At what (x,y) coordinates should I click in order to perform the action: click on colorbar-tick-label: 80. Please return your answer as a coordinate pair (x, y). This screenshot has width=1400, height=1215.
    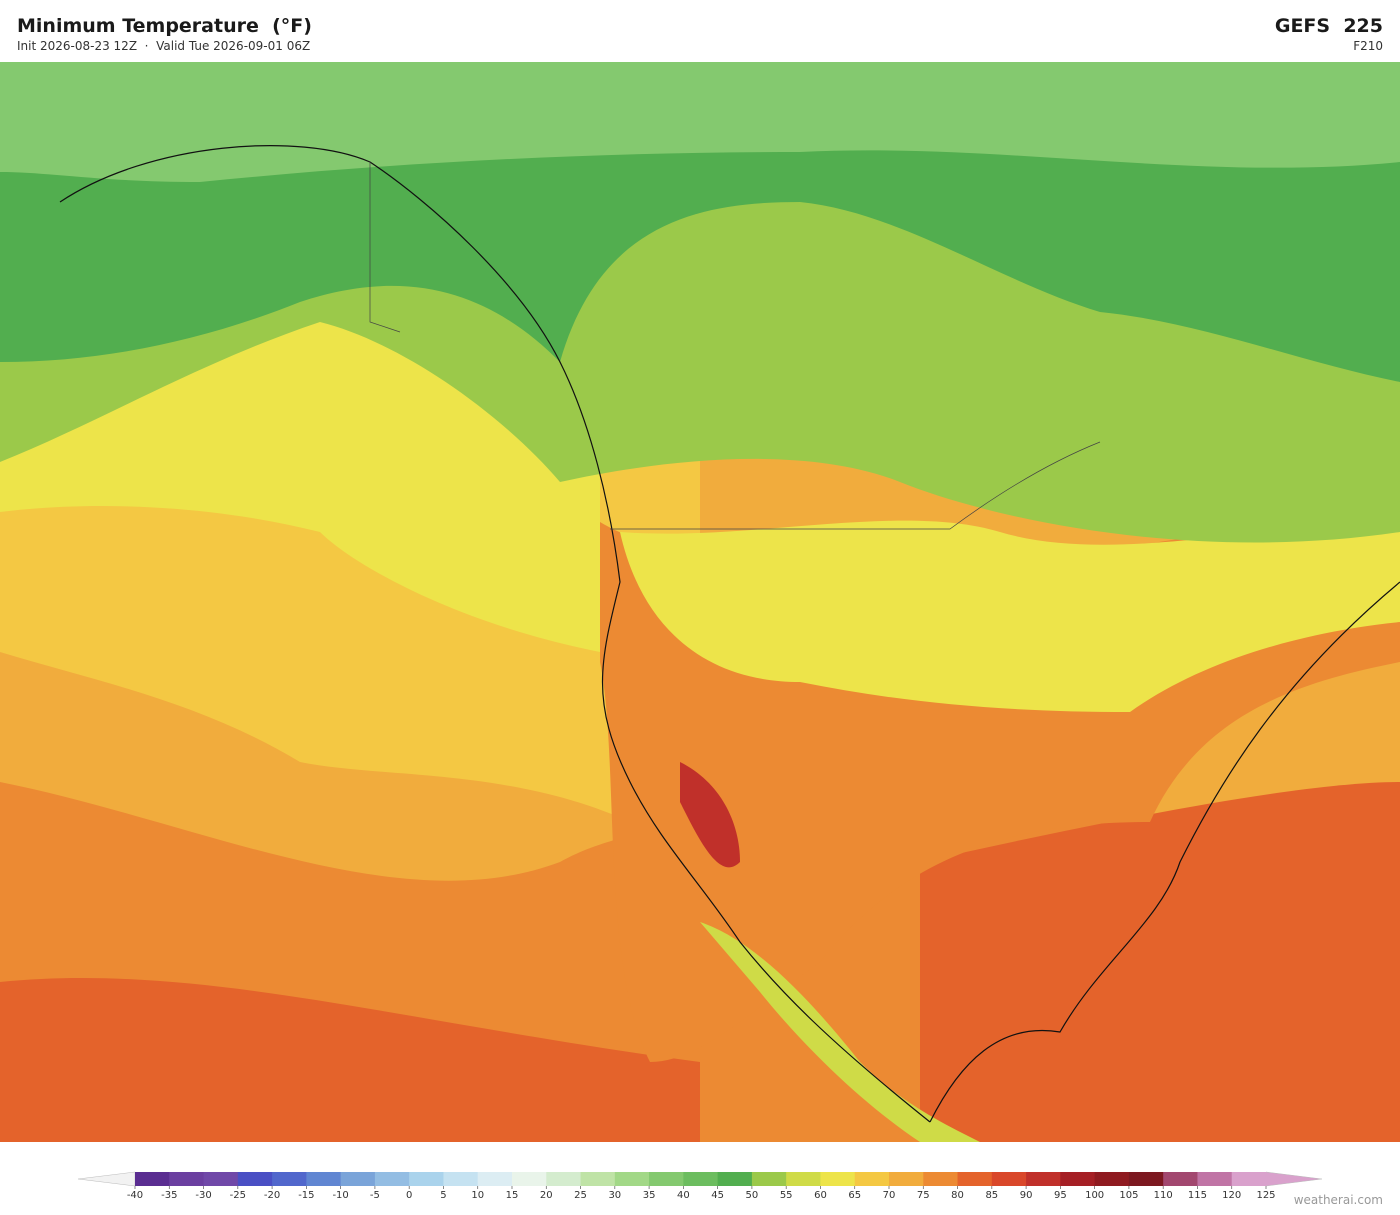
    Looking at the image, I should click on (957, 1195).